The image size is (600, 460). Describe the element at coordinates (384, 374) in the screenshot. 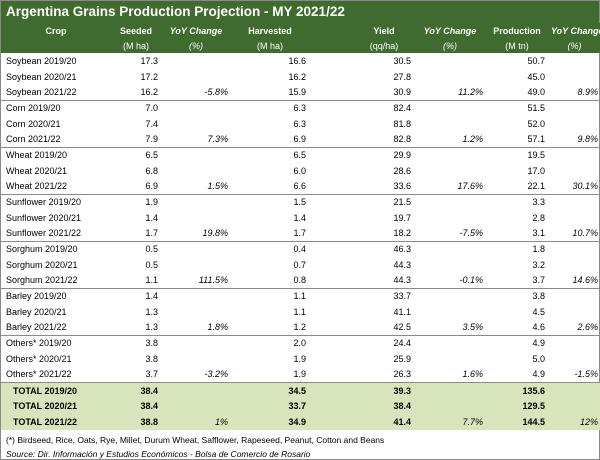

I see `cell-yield: 26.3` at that location.